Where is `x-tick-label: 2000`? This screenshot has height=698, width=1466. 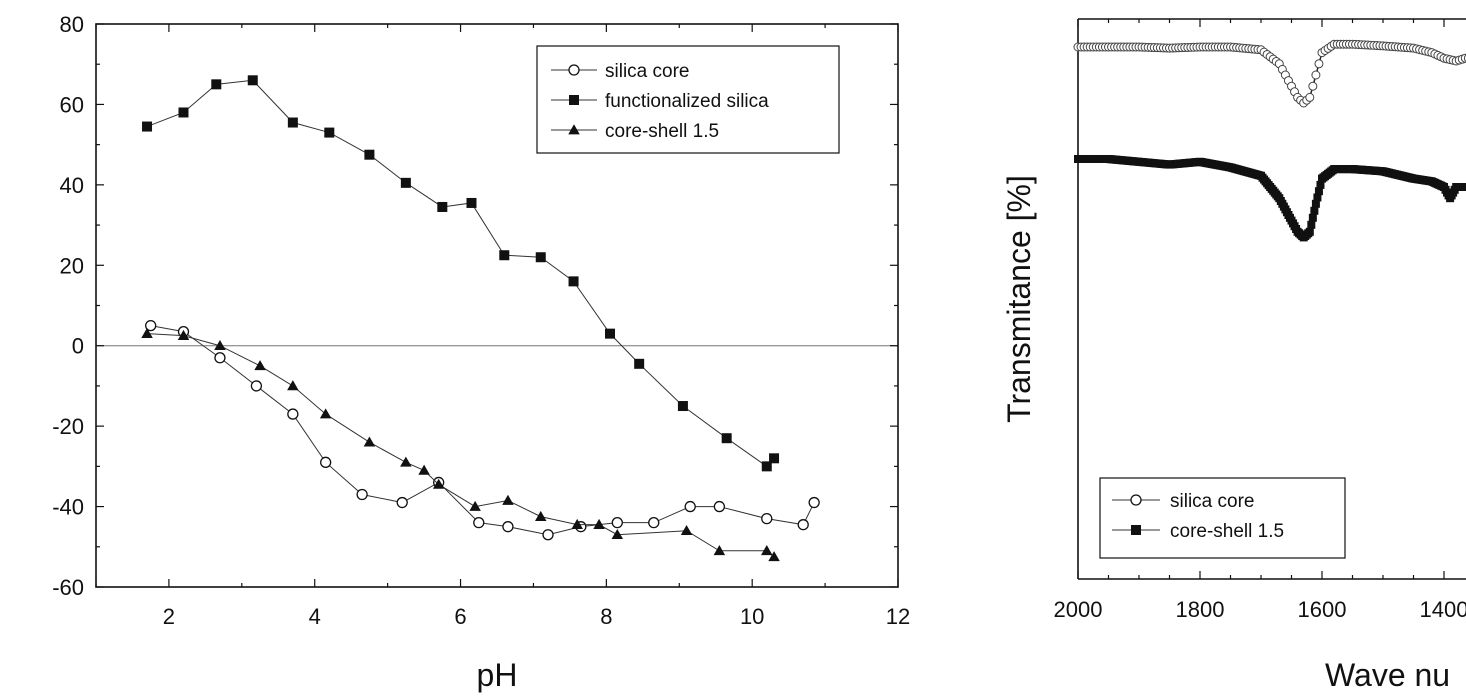
x-tick-label: 2000 is located at coordinates (1078, 609).